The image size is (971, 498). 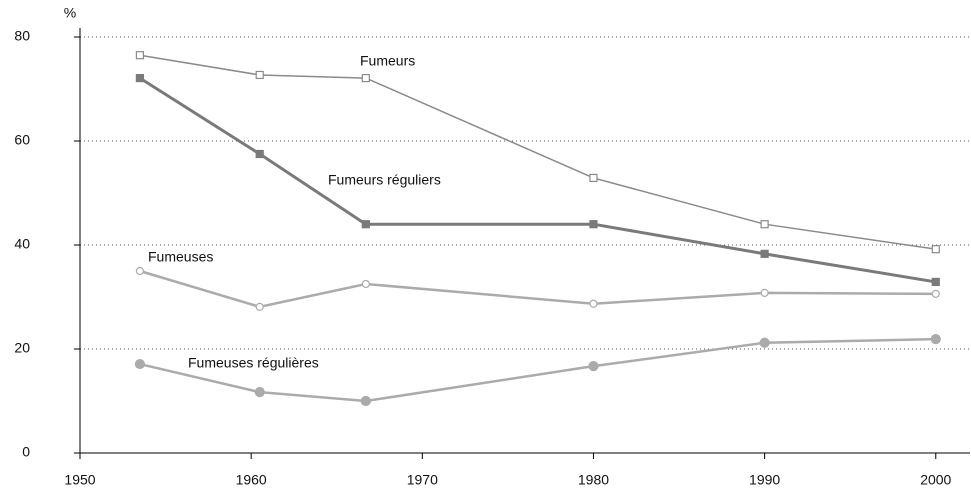 What do you see at coordinates (384, 180) in the screenshot?
I see `series-label: Fumeurs réguliers` at bounding box center [384, 180].